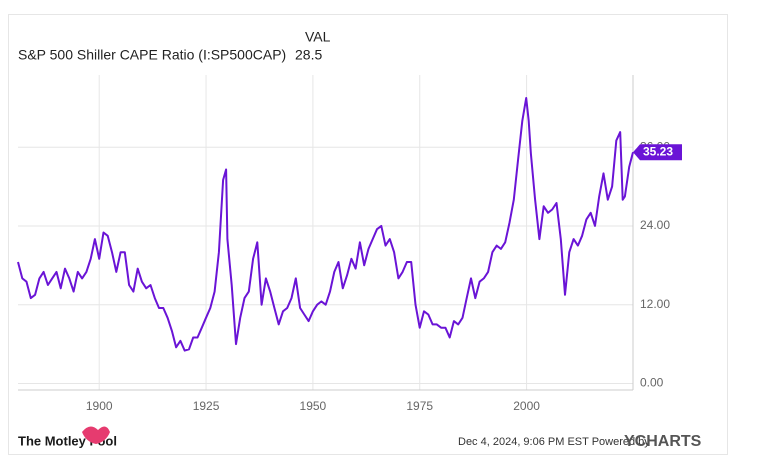 The width and height of the screenshot is (764, 469). What do you see at coordinates (554, 442) in the screenshot?
I see `timestamp: Dec 4, 2024, 9:06 PM EST Powered by` at bounding box center [554, 442].